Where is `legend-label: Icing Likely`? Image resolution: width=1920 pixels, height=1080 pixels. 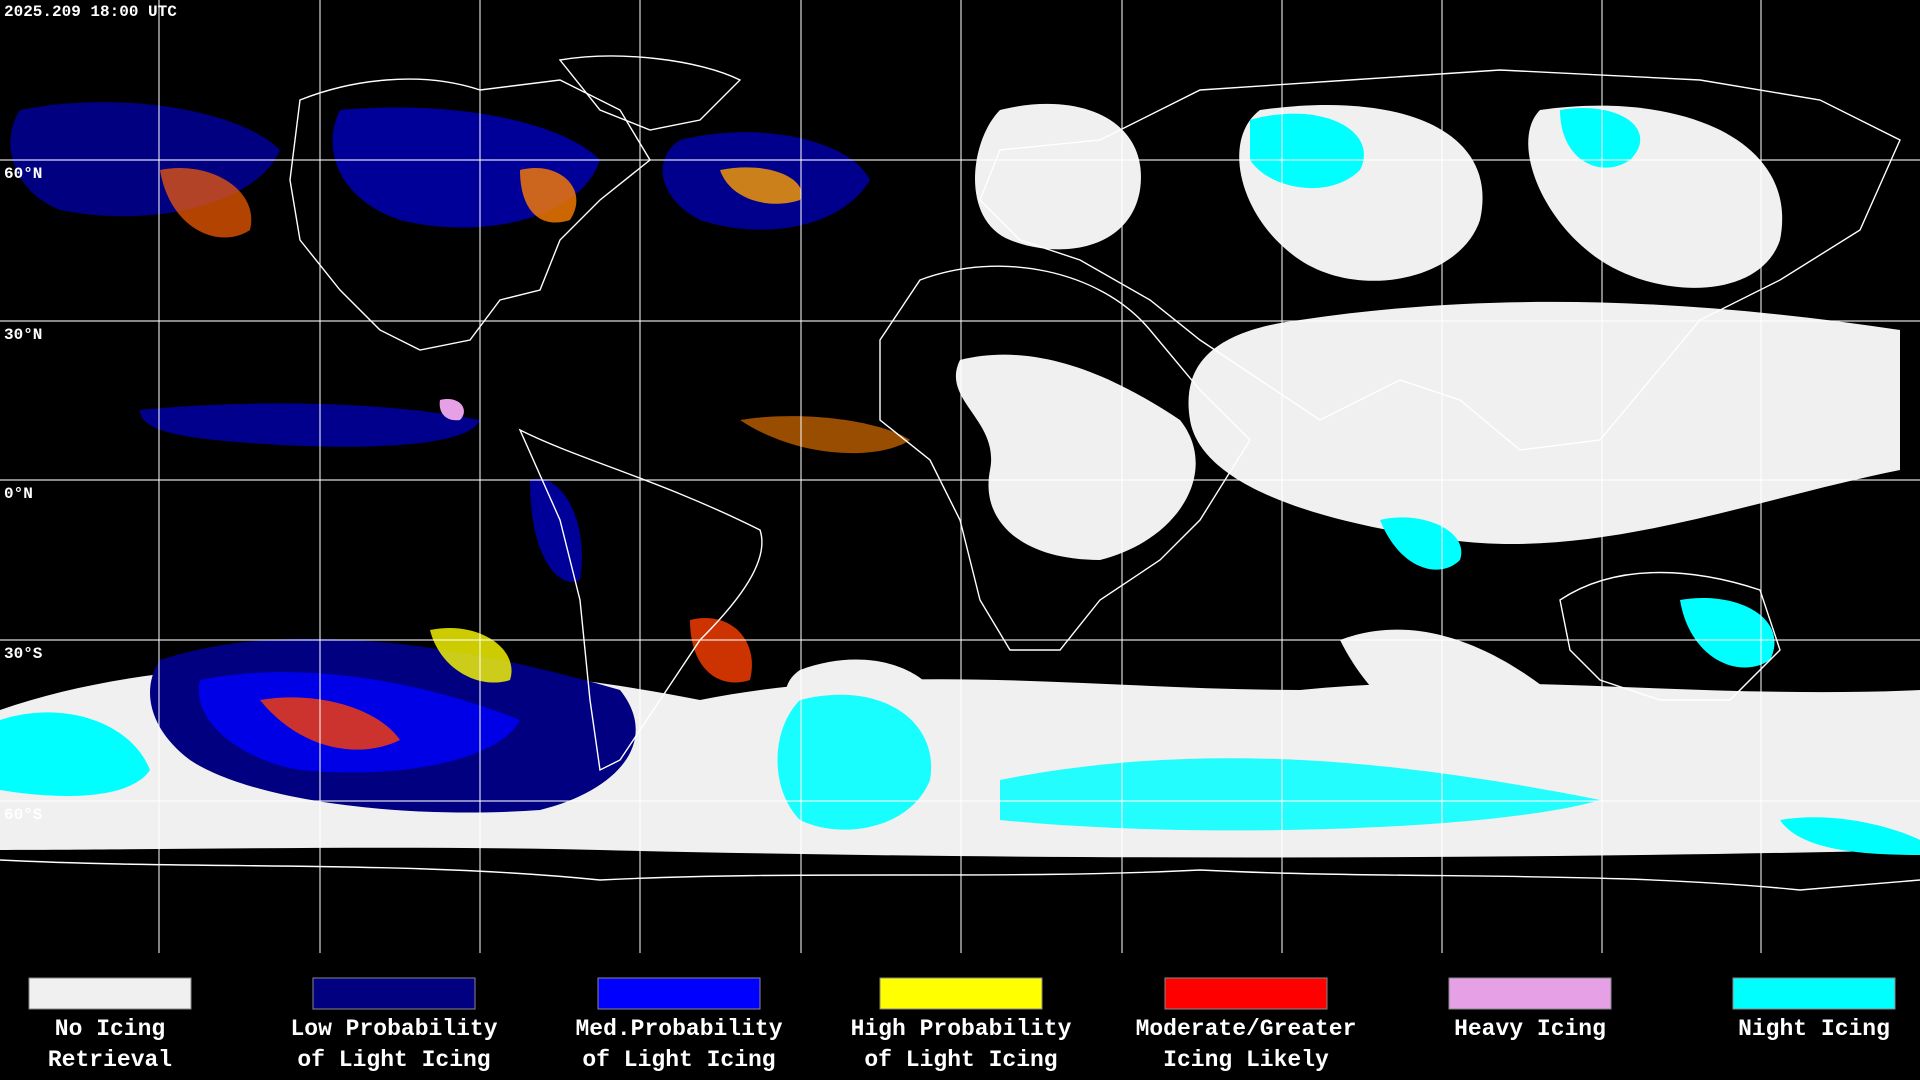 legend-label: Icing Likely is located at coordinates (1246, 1060).